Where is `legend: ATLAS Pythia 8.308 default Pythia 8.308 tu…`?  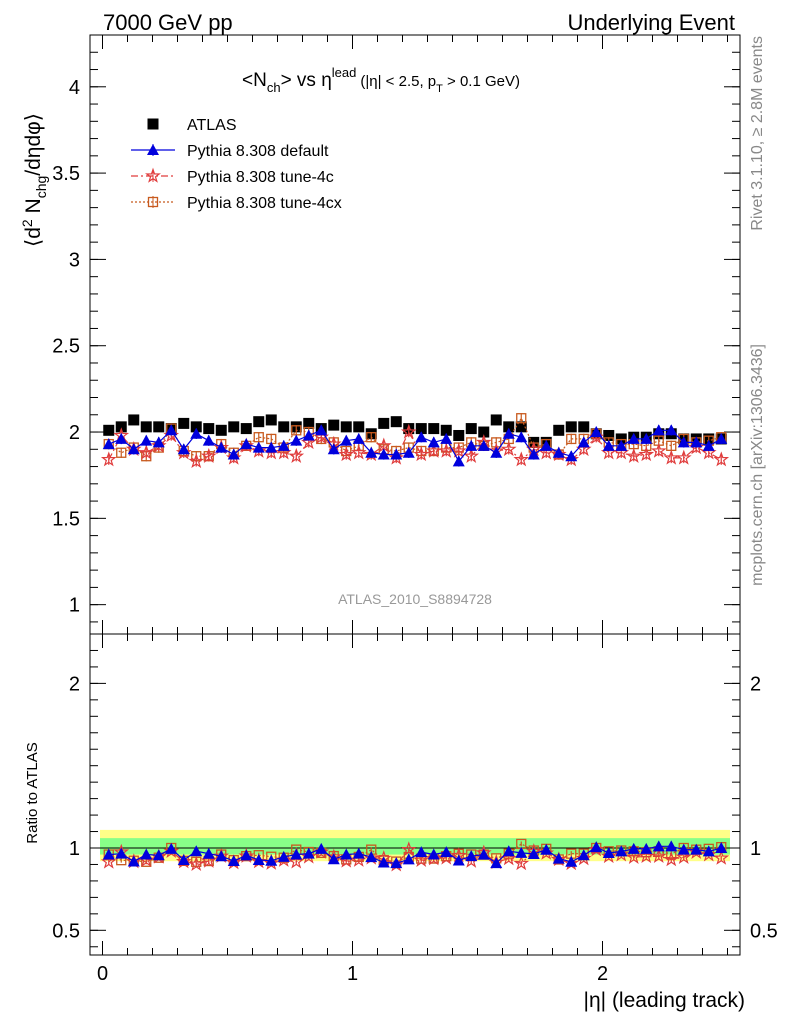
legend: ATLAS Pythia 8.308 default Pythia 8.308 tu… is located at coordinates (236, 164).